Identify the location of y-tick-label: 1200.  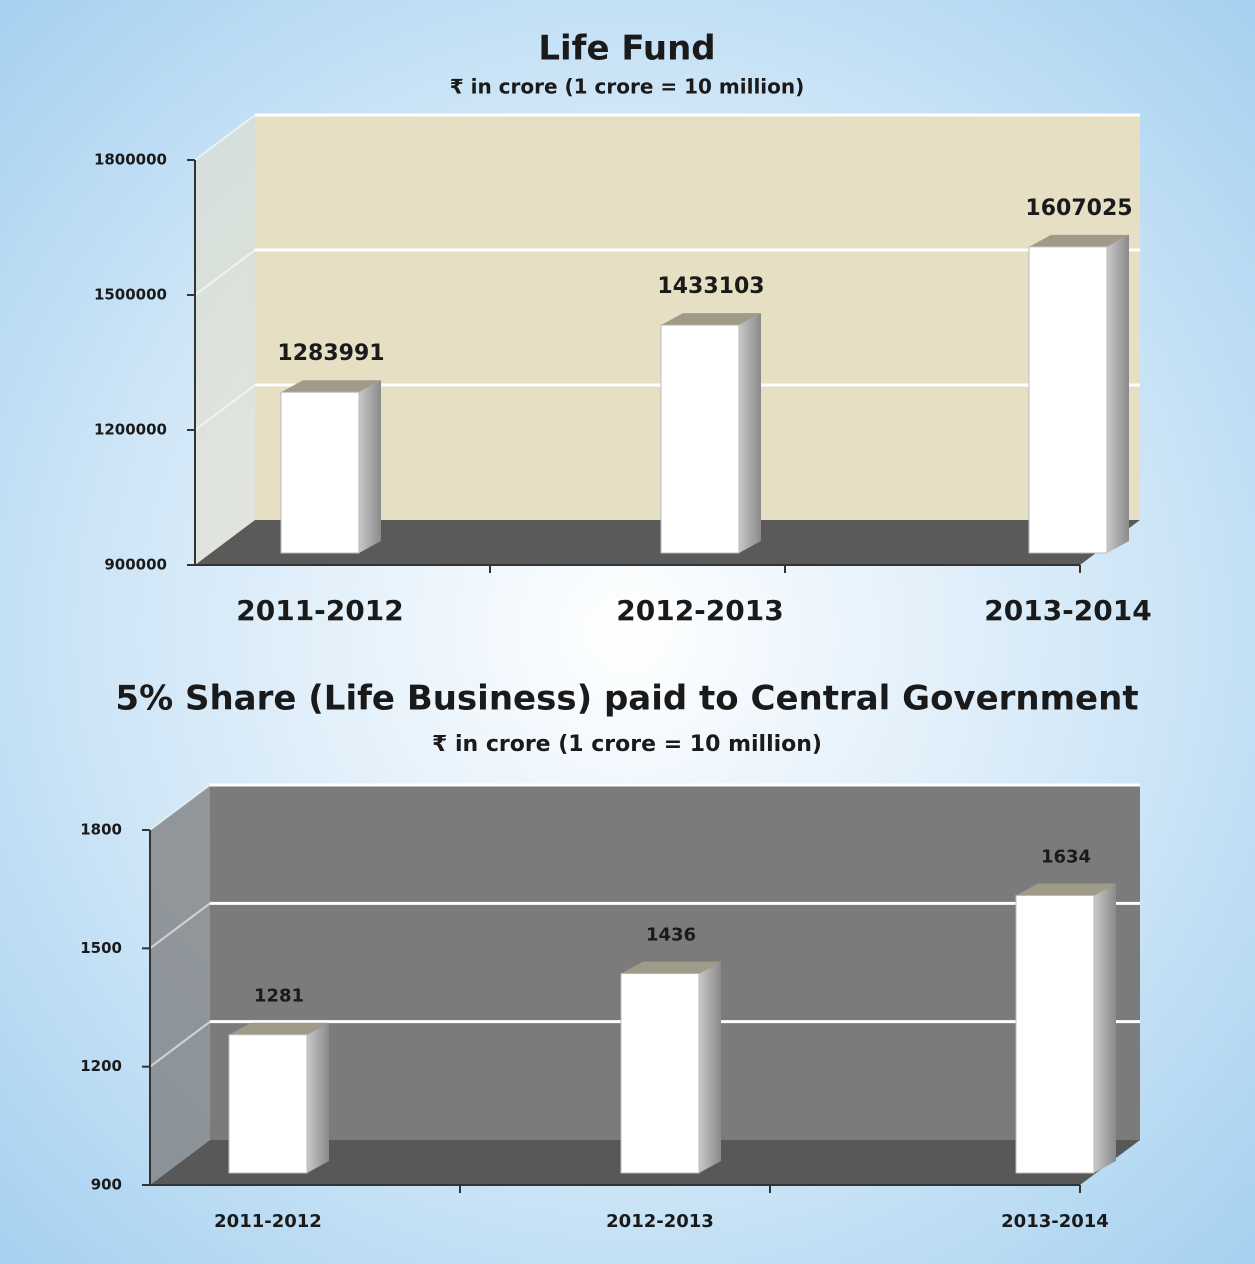
(101, 1066).